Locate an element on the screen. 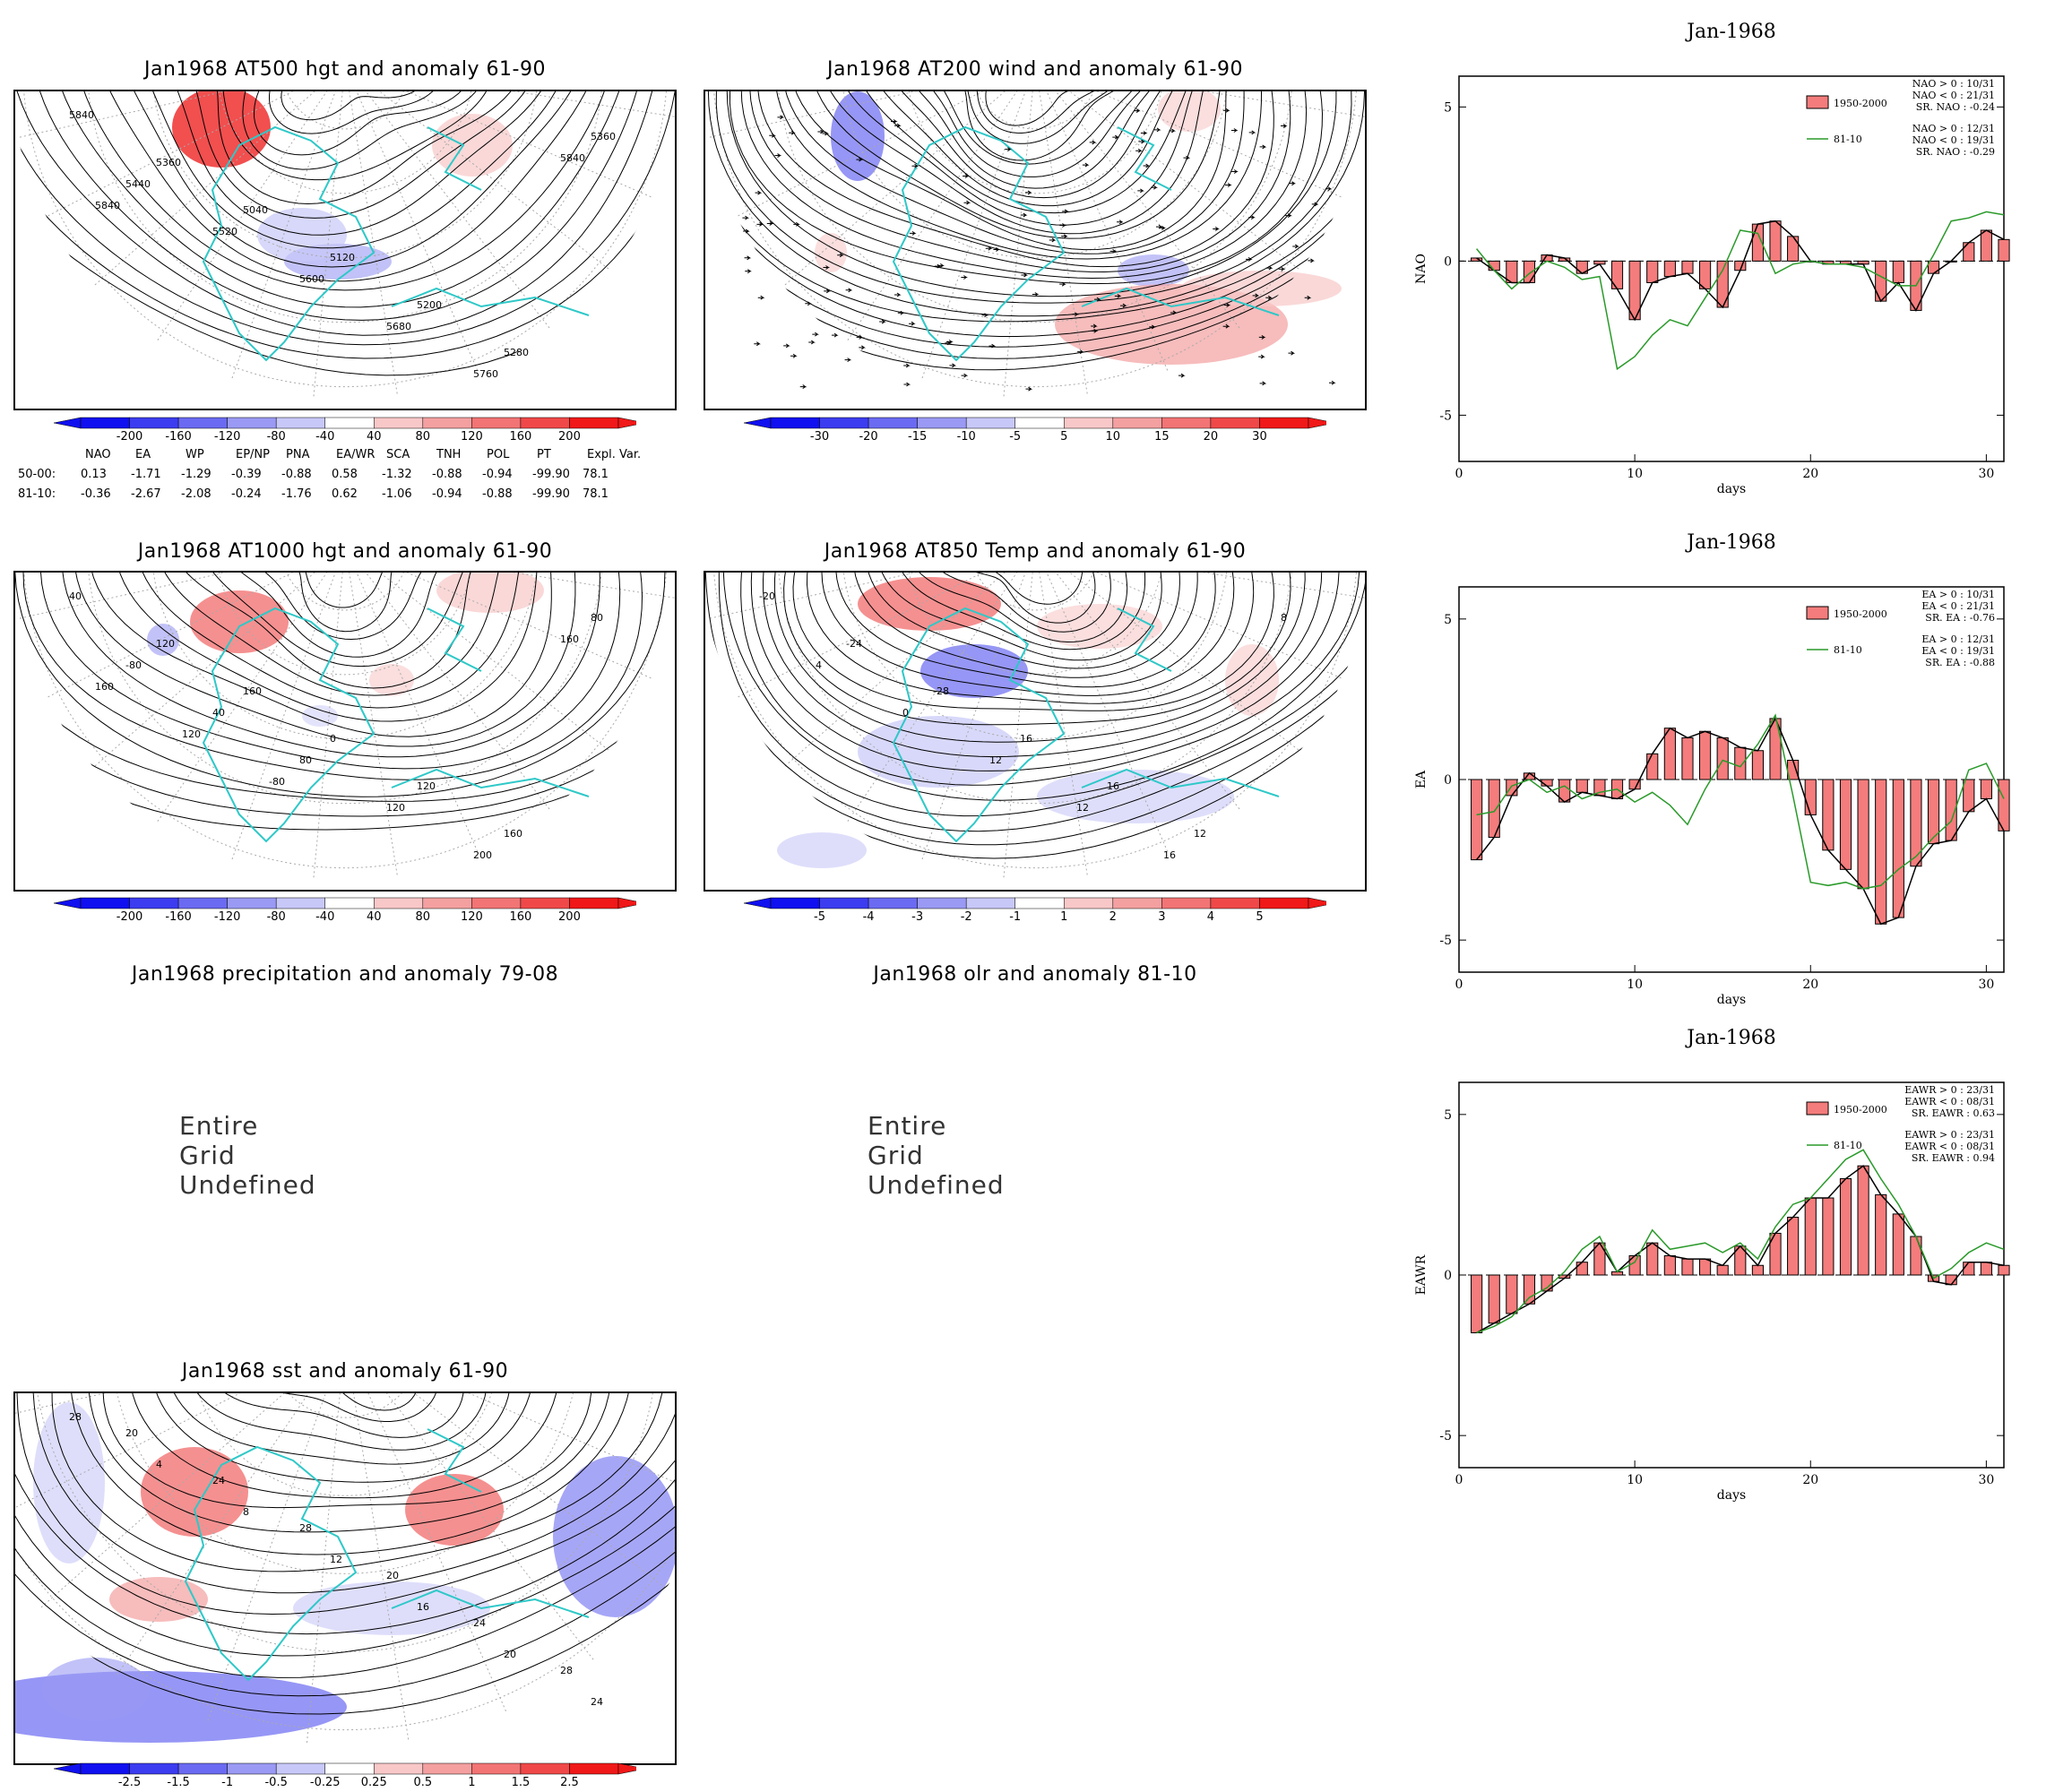 Image resolution: width=2072 pixels, height=1792 pixels. table-header-cell: PNA is located at coordinates (298, 454).